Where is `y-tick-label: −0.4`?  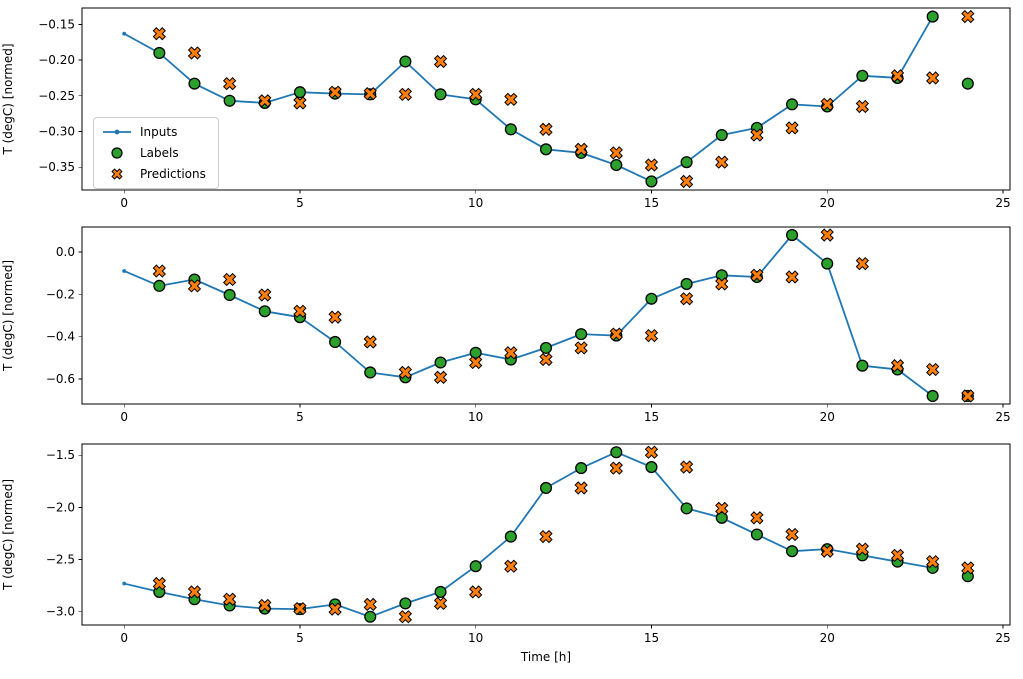 y-tick-label: −0.4 is located at coordinates (60, 337).